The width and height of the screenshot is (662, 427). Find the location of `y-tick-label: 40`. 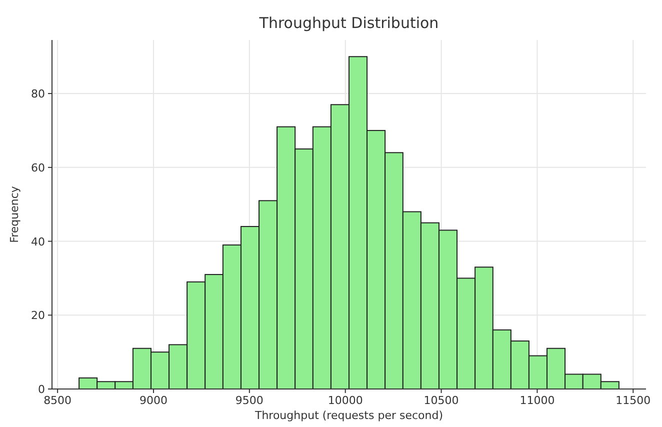

y-tick-label: 40 is located at coordinates (38, 241).